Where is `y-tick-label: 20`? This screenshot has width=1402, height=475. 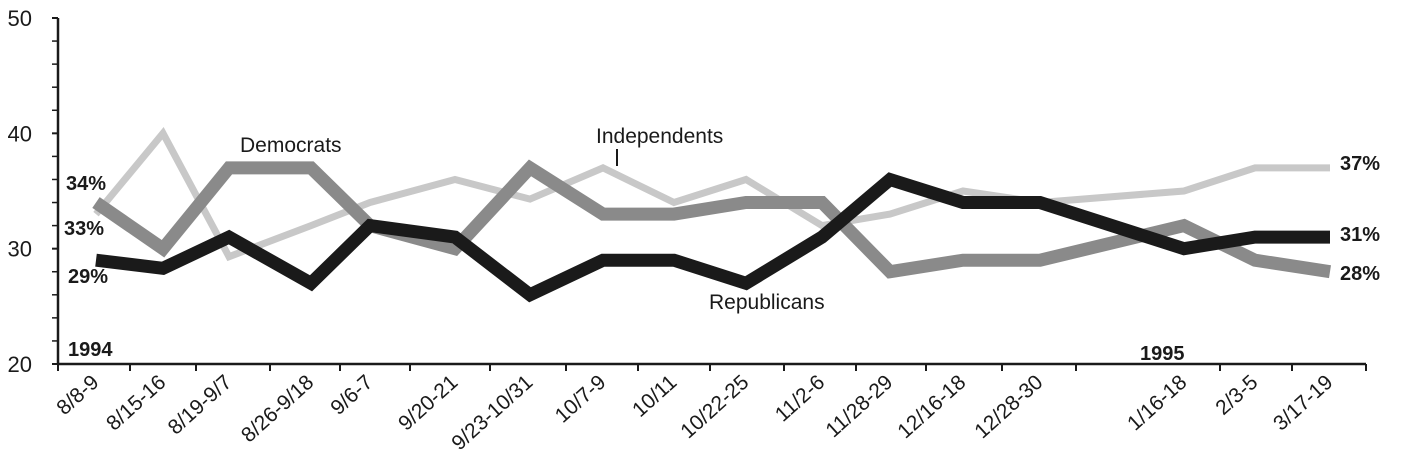
y-tick-label: 20 is located at coordinates (20, 364).